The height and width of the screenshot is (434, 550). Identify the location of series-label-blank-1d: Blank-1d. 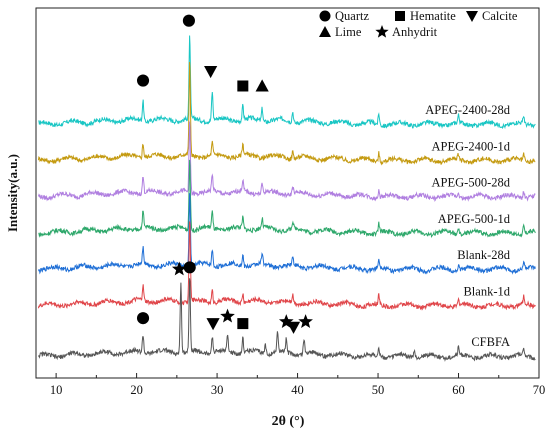
(486, 291).